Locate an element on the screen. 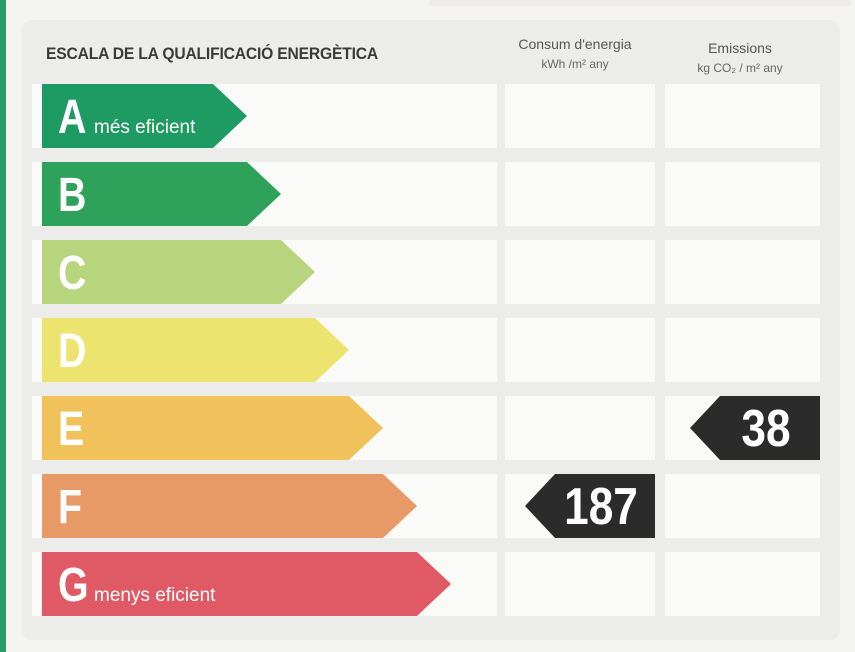 The width and height of the screenshot is (855, 652). band-caption-a: més eficient is located at coordinates (145, 127).